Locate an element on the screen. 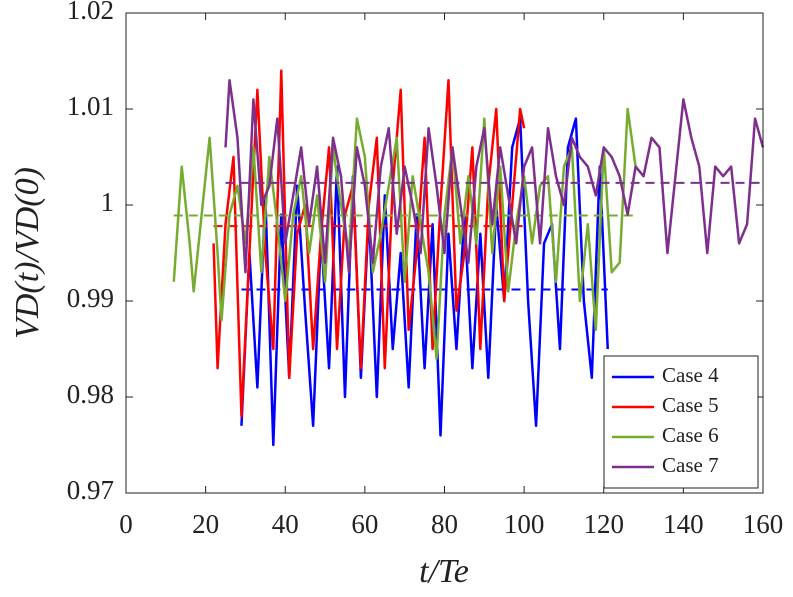 This screenshot has height=597, width=793. x-tick-label: 140 is located at coordinates (683, 524).